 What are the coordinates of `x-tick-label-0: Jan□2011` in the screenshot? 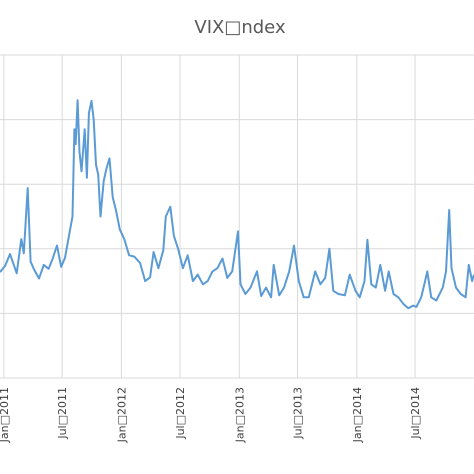 It's located at (5, 415).